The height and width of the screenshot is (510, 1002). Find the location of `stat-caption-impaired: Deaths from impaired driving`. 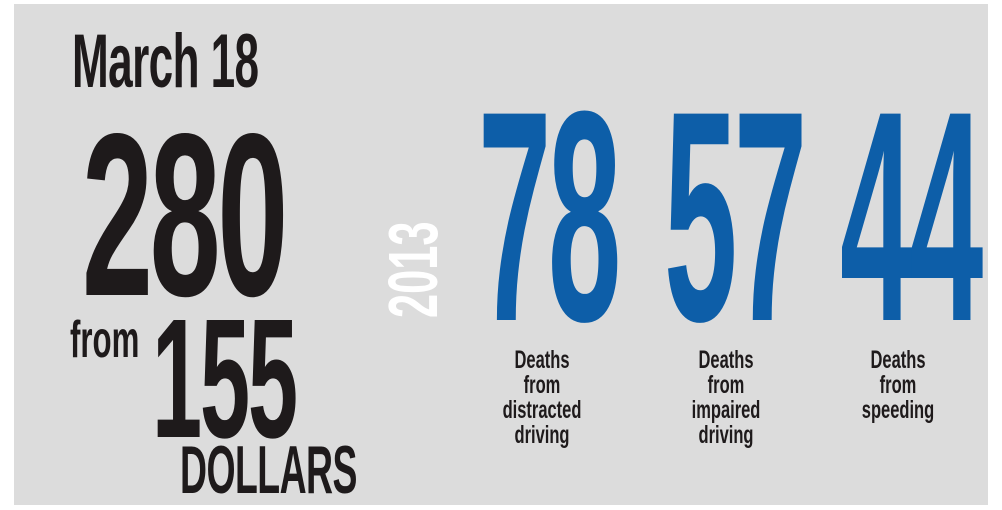

stat-caption-impaired: Deaths from impaired driving is located at coordinates (726, 398).